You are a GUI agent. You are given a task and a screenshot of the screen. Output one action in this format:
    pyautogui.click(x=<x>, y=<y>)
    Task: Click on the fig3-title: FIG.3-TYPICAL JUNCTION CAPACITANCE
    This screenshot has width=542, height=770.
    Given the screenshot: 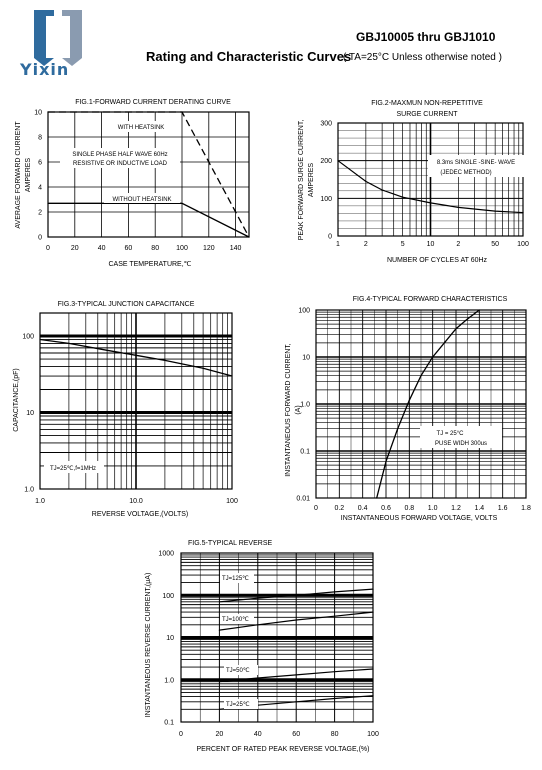 What is the action you would take?
    pyautogui.click(x=126, y=304)
    